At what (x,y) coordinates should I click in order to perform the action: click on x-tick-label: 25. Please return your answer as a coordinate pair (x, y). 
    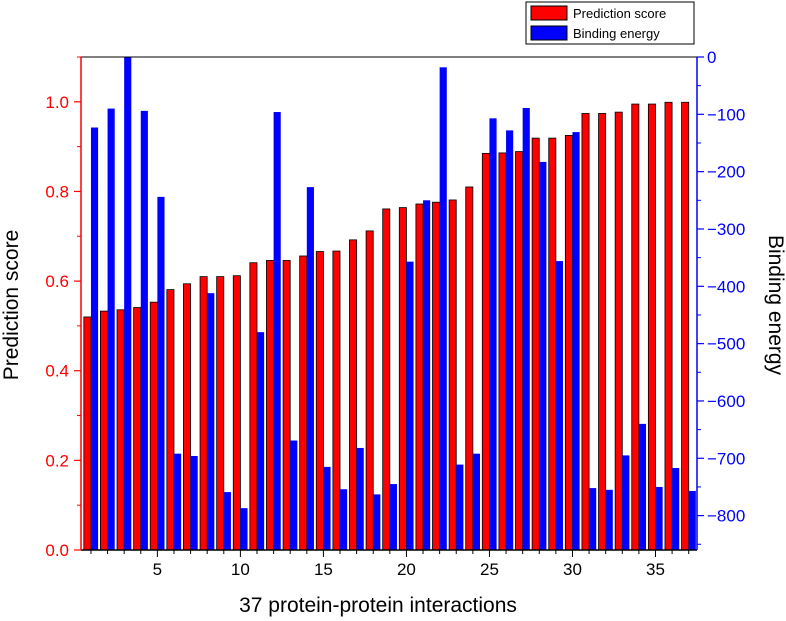
    Looking at the image, I should click on (489, 569).